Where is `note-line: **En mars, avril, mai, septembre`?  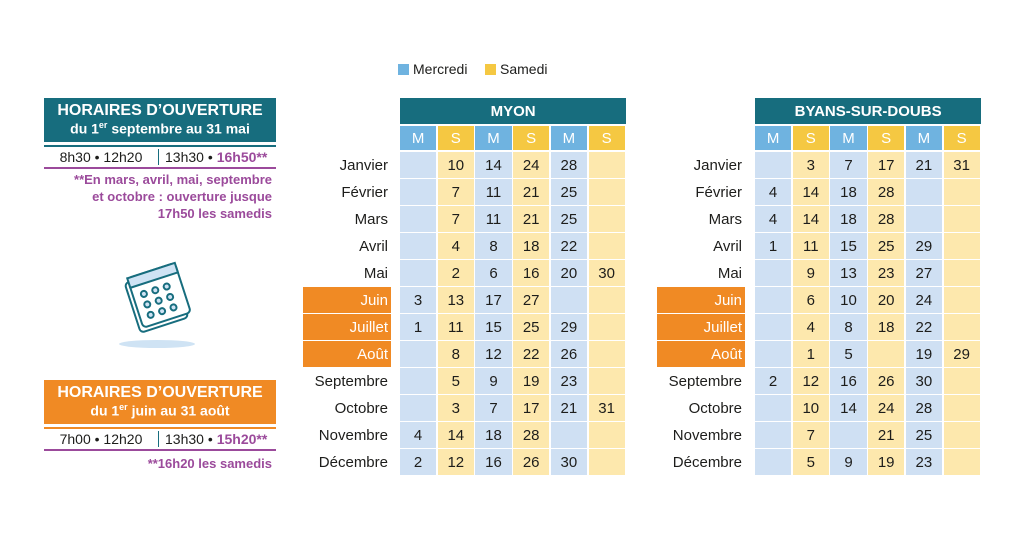
note-line: **En mars, avril, mai, septembre is located at coordinates (173, 179).